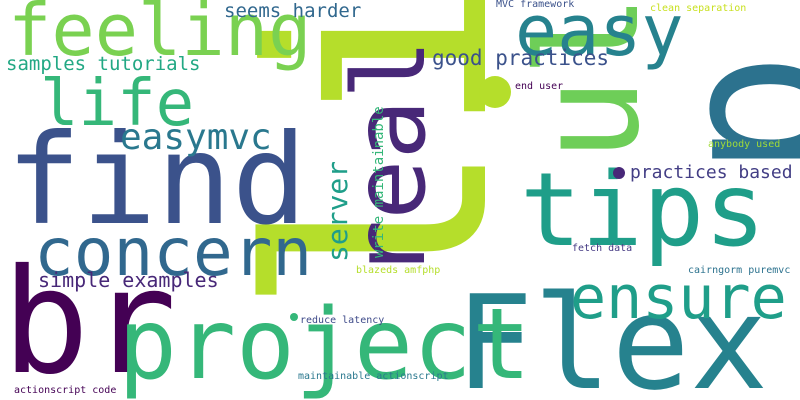 This screenshot has width=800, height=400. What do you see at coordinates (103, 64) in the screenshot?
I see `word-samples-tutorials: samples tutorials` at bounding box center [103, 64].